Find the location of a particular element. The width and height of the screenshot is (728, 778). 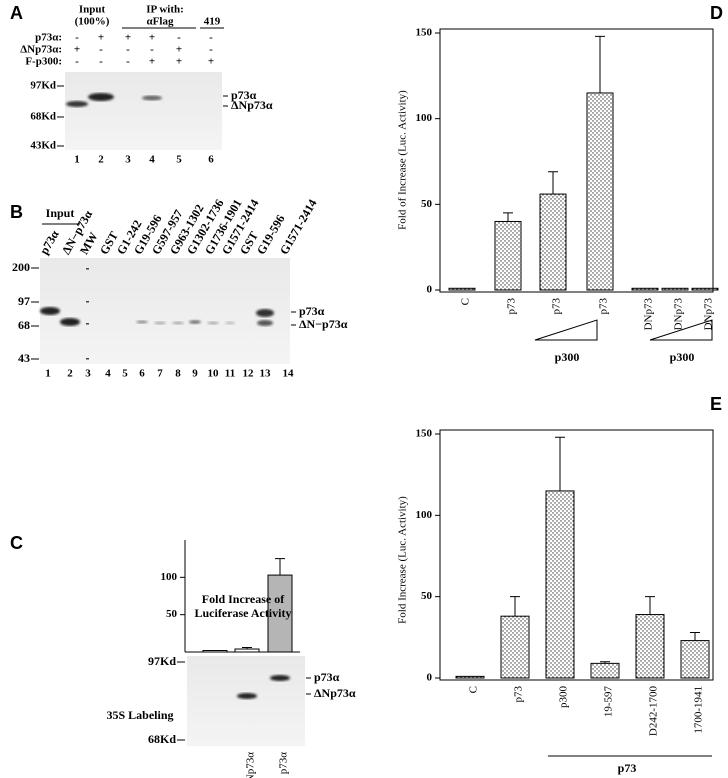

lane-number: 8 is located at coordinates (178, 374).